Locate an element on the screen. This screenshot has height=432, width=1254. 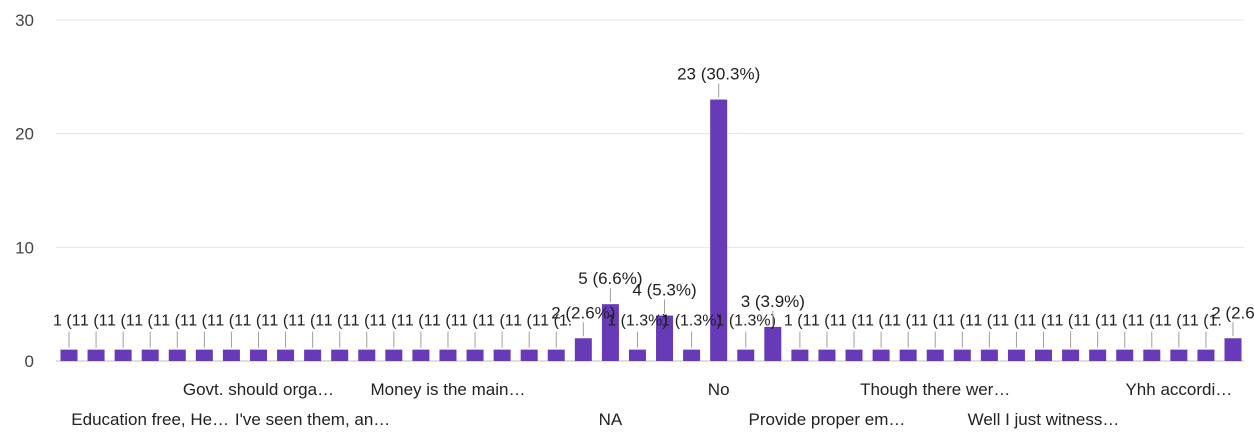
data-label: 23 (30.3%) is located at coordinates (718, 74).